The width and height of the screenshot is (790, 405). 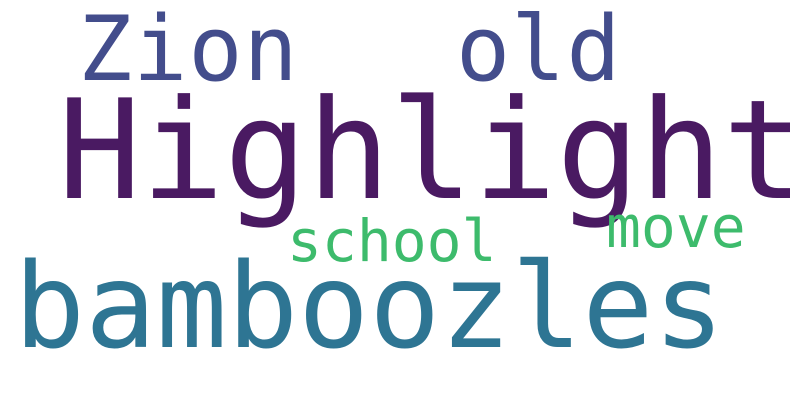 I want to click on word-old: old, so click(x=539, y=51).